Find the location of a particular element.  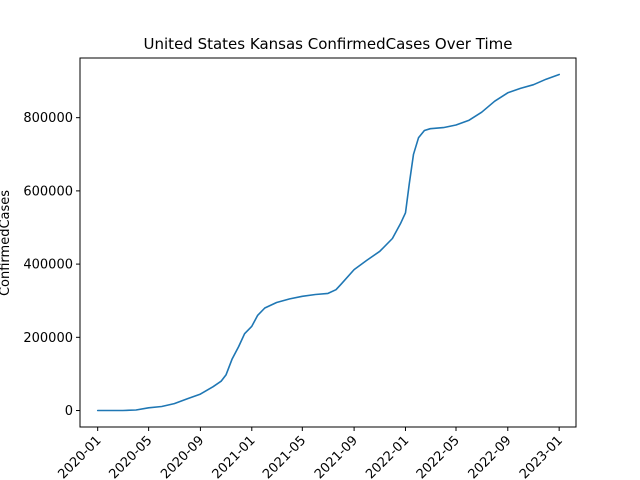

y-tick-label: 0 is located at coordinates (69, 411).